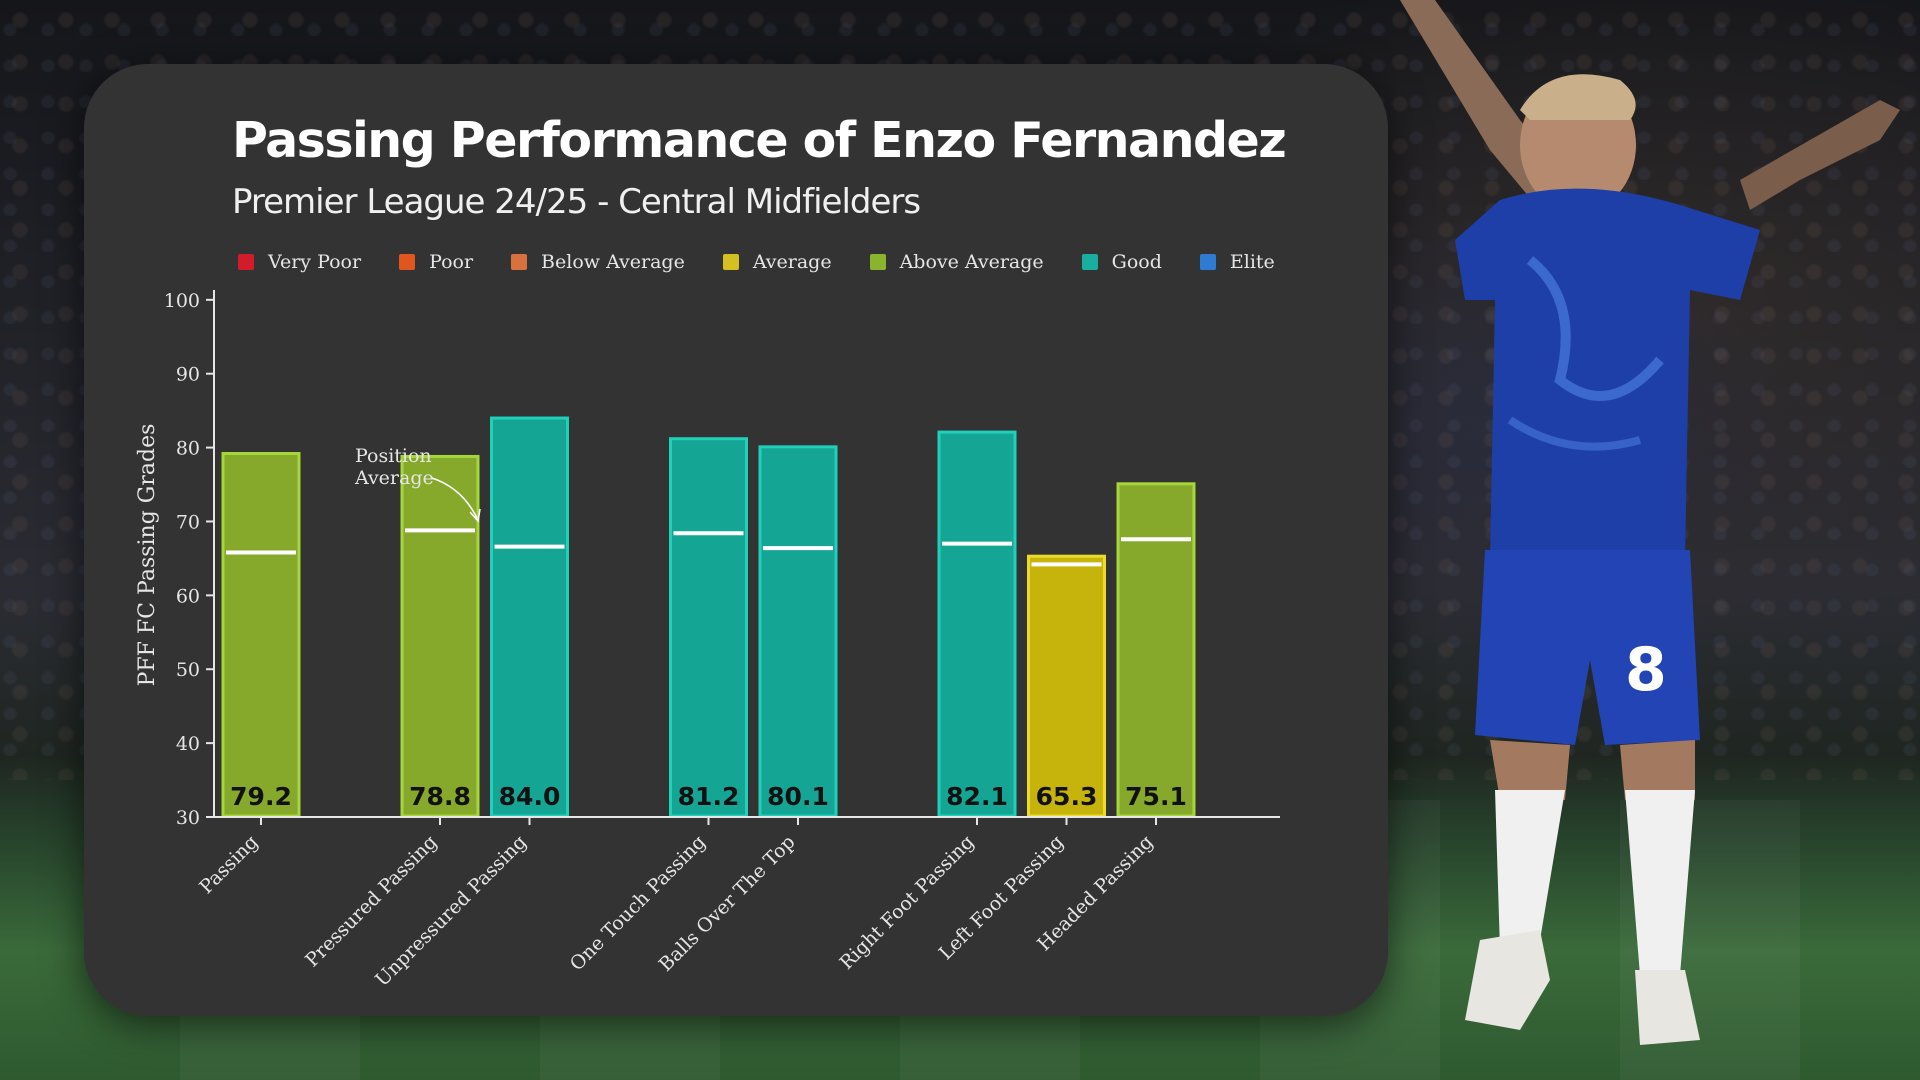  I want to click on y-tick-label: 70, so click(188, 522).